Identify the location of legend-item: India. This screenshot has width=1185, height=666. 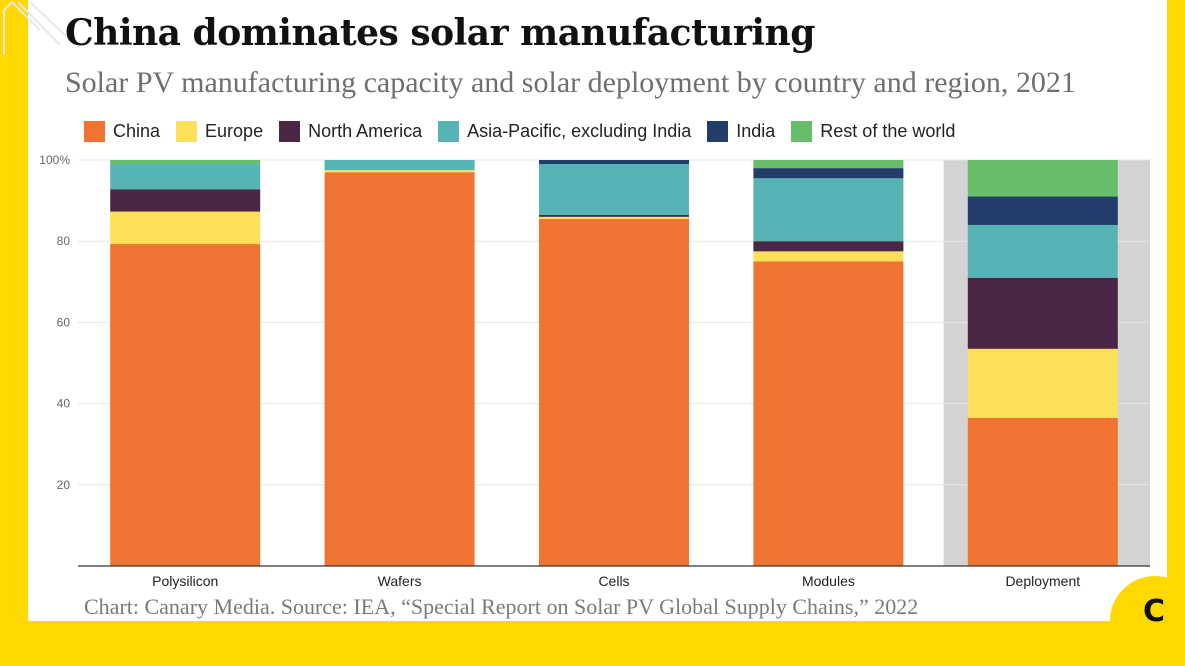
(741, 131).